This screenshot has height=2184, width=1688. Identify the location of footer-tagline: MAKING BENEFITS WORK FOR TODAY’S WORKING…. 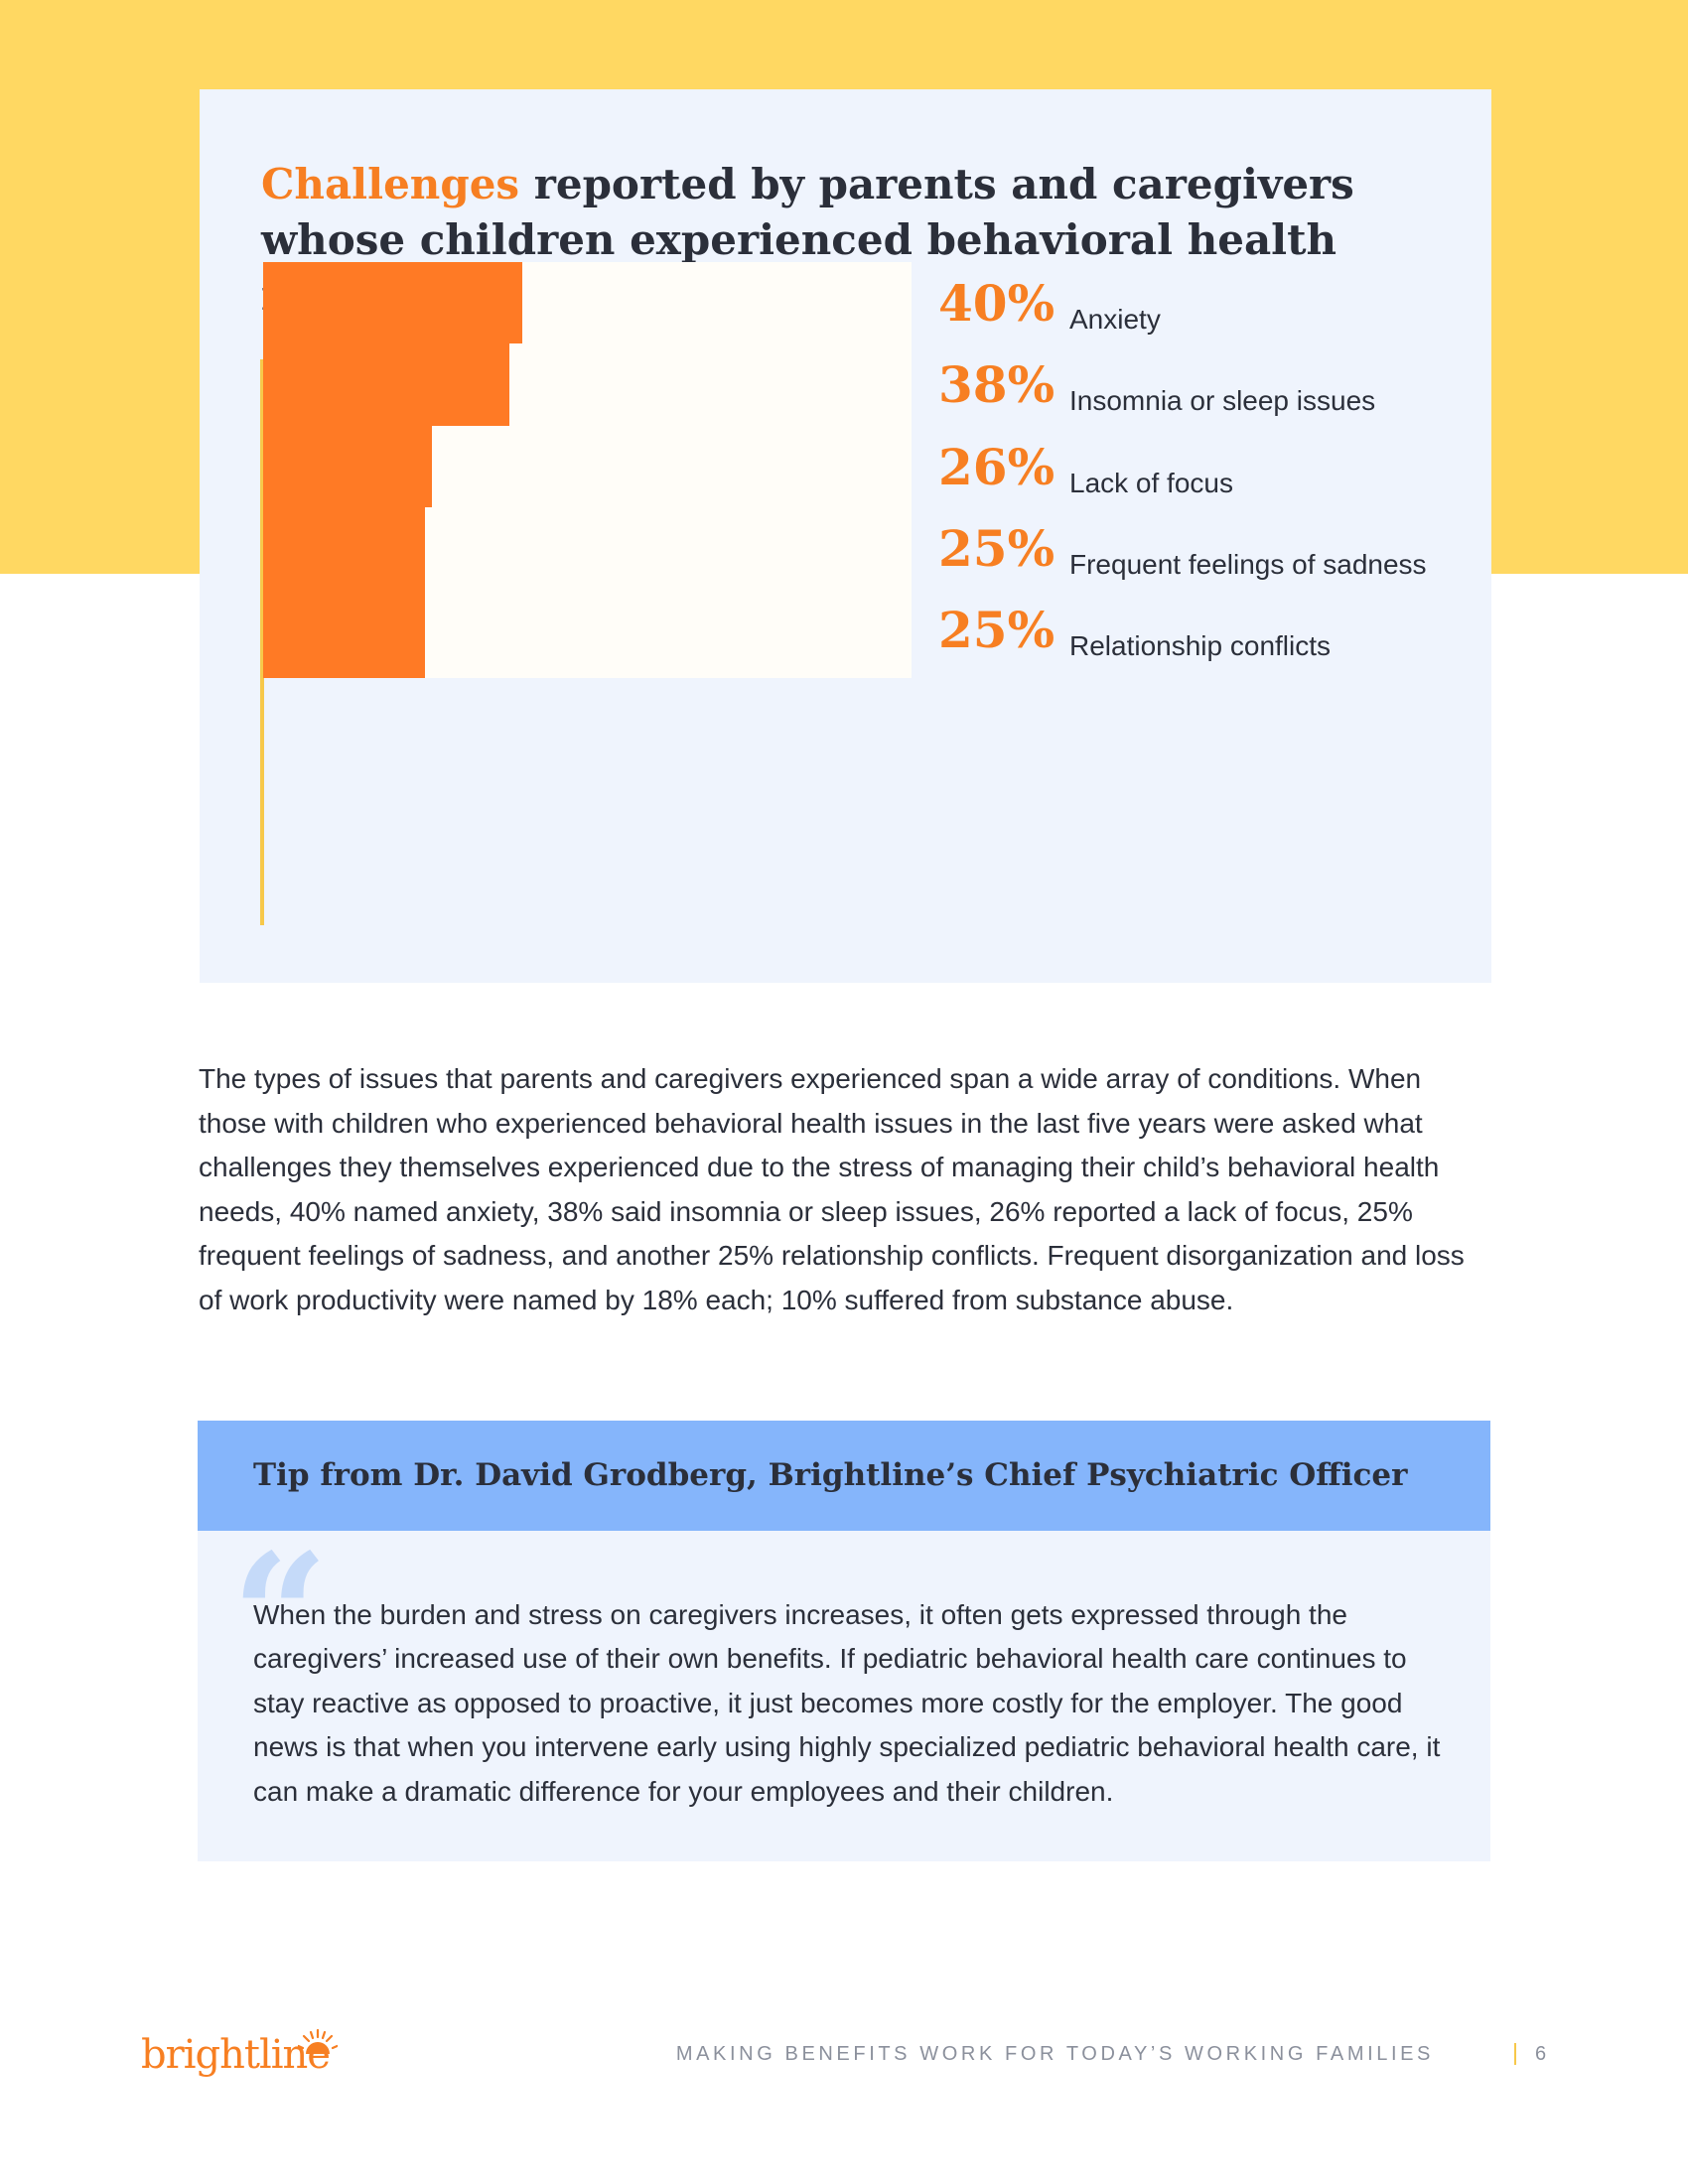
(1054, 2054).